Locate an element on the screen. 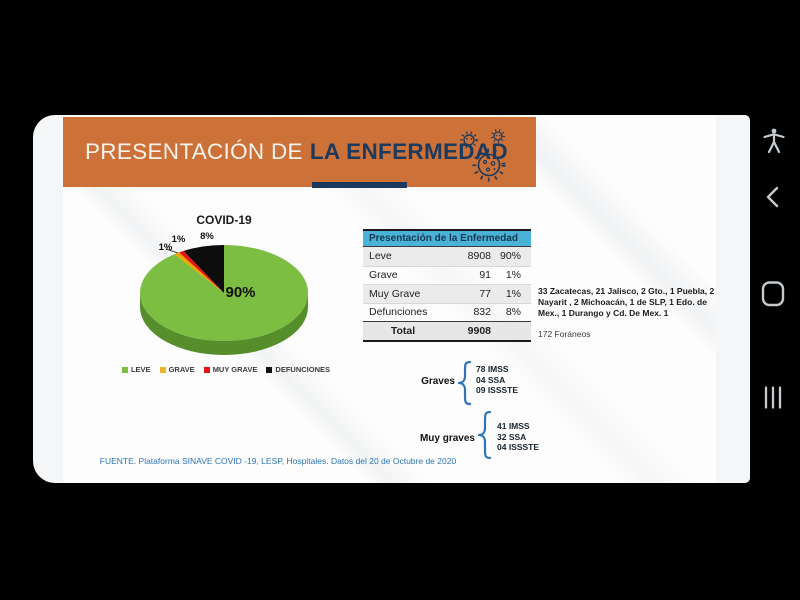 The image size is (800, 600). pie-leader-line is located at coordinates (172, 251).